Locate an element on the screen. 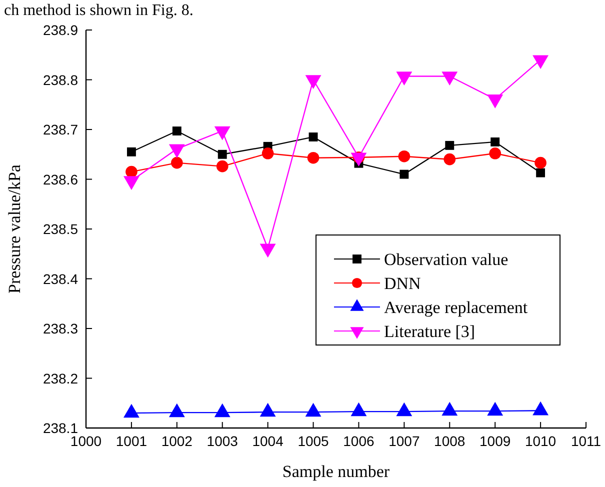 The height and width of the screenshot is (487, 605). y-tick-label: 238.1 is located at coordinates (60, 428).